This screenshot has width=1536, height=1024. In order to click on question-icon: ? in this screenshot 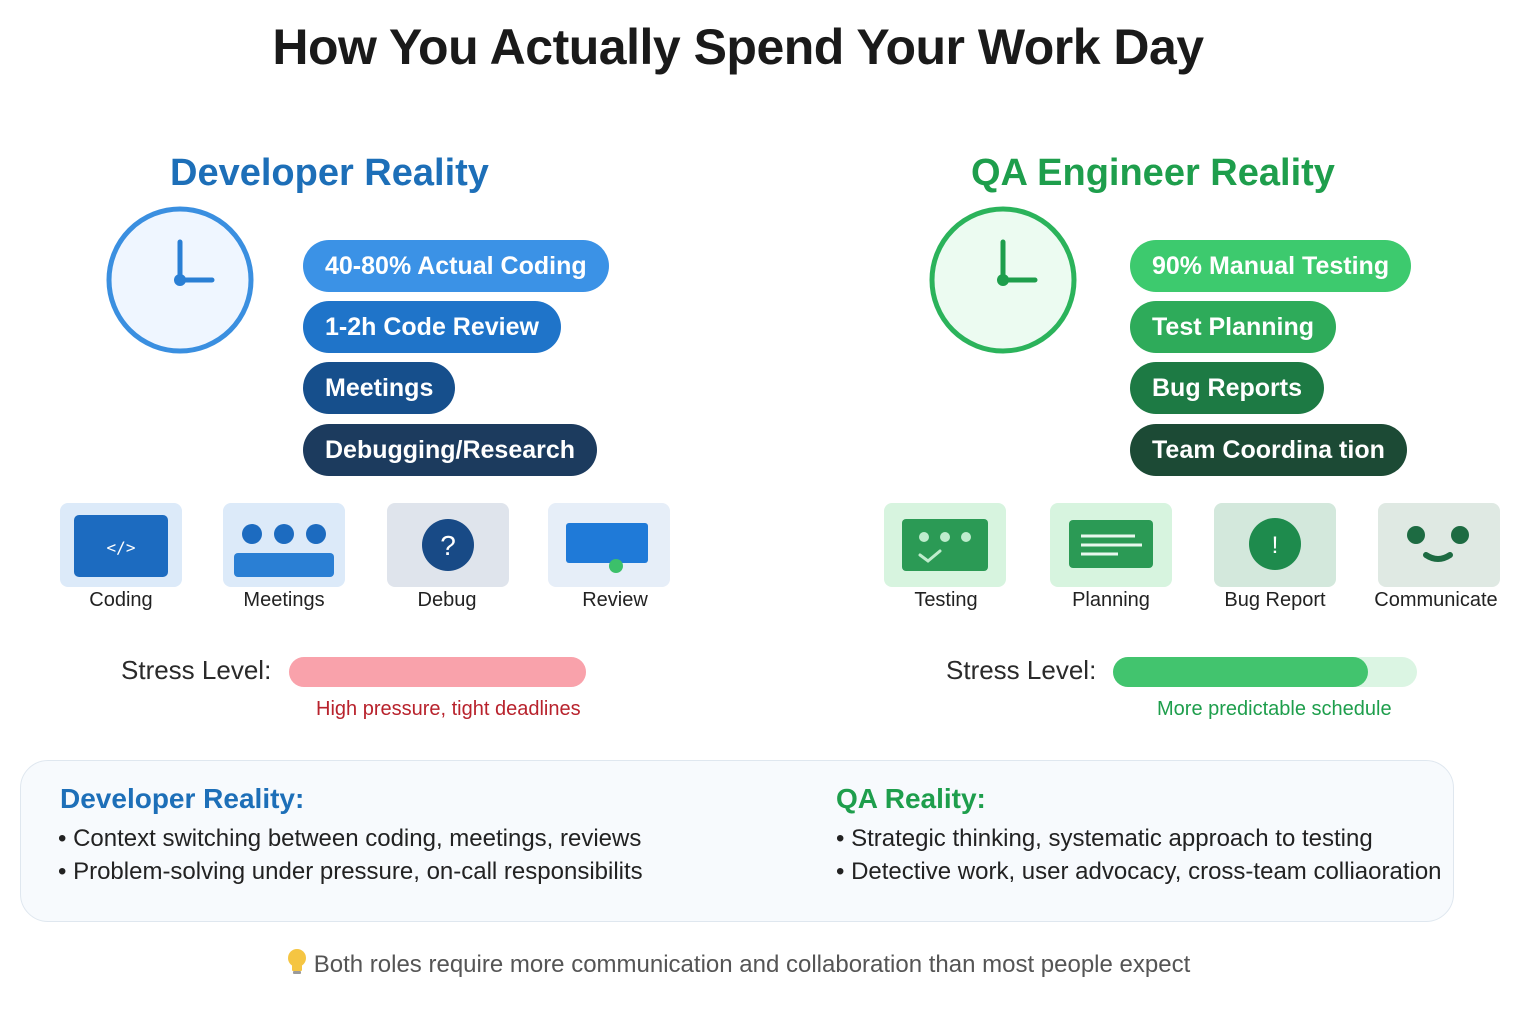, I will do `click(448, 545)`.